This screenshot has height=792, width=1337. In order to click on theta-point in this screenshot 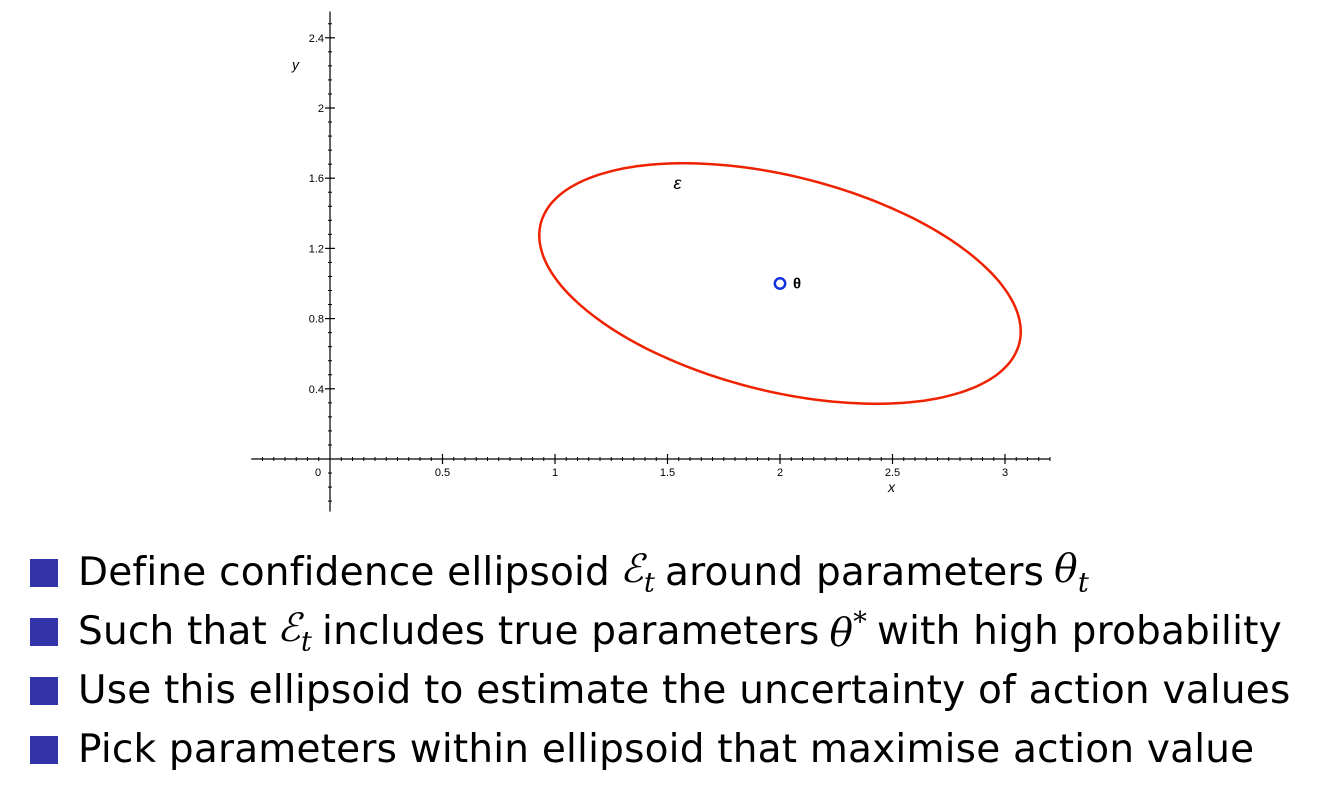, I will do `click(780, 283)`.